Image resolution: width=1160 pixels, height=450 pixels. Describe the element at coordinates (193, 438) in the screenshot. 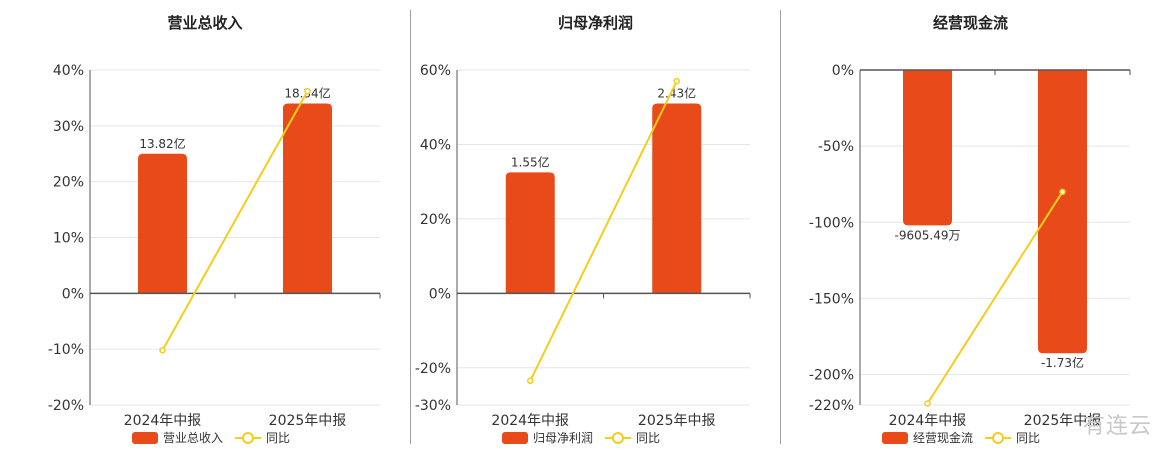

I see `legend-bar-label: 营业总收入` at that location.